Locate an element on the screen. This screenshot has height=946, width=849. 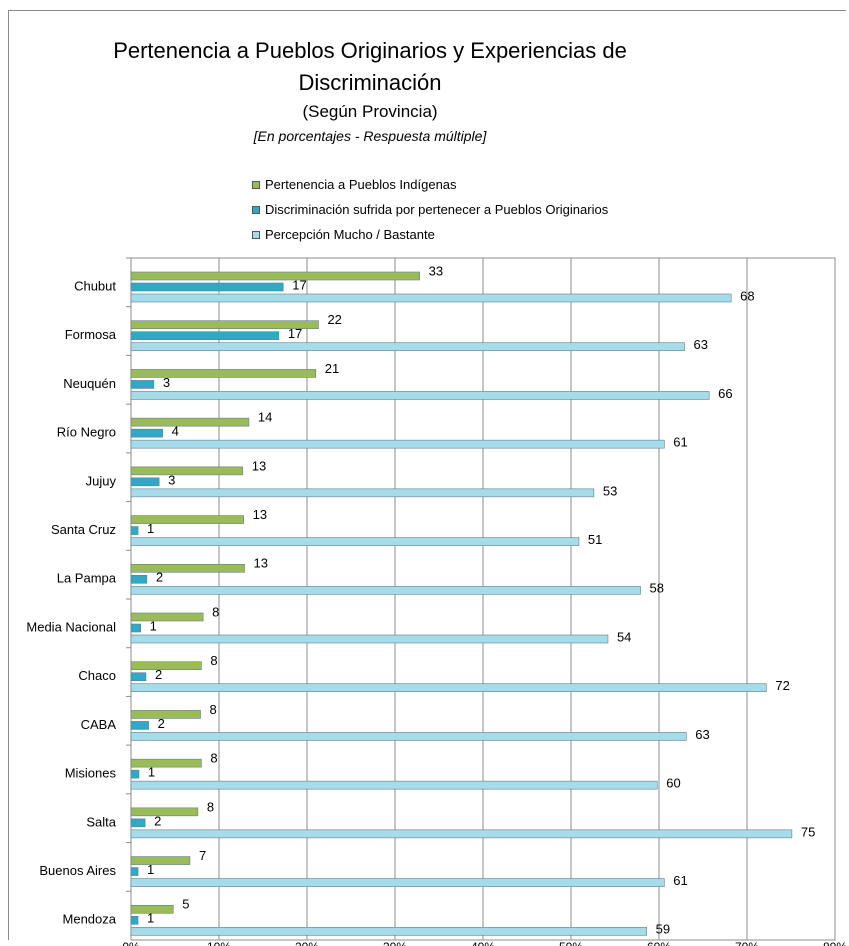
category-label: Jujuy is located at coordinates (101, 480).